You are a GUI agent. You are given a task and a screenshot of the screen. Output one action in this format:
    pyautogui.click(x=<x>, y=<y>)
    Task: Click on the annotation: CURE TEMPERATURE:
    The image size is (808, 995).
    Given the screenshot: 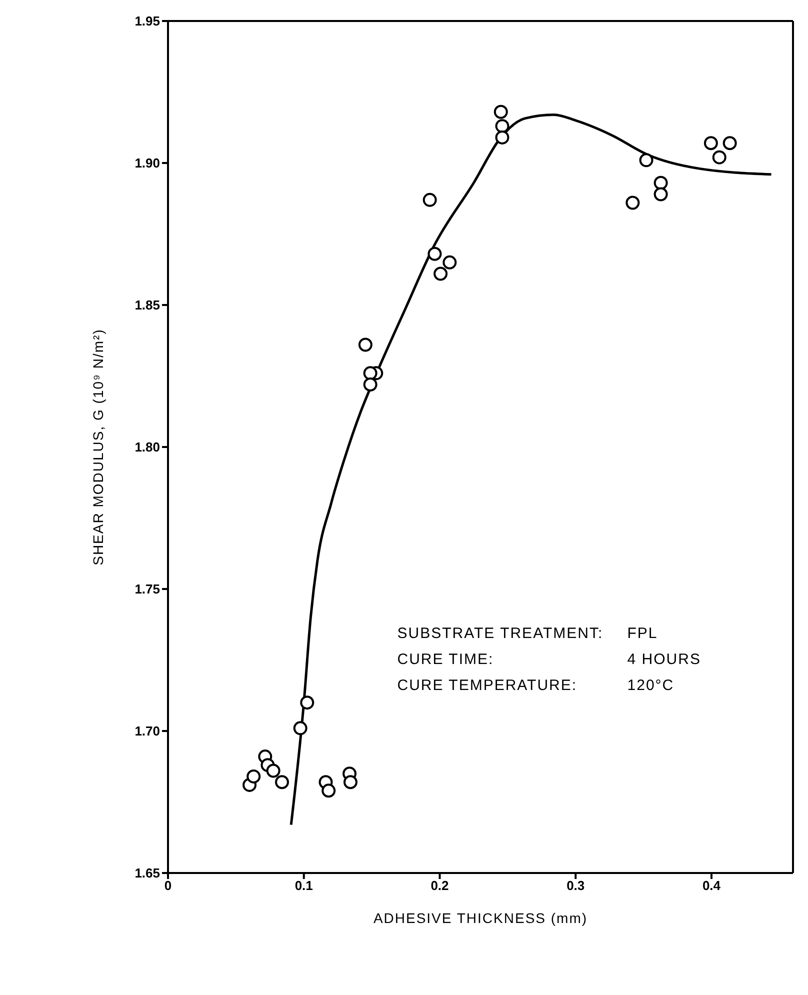 What is the action you would take?
    pyautogui.click(x=487, y=685)
    